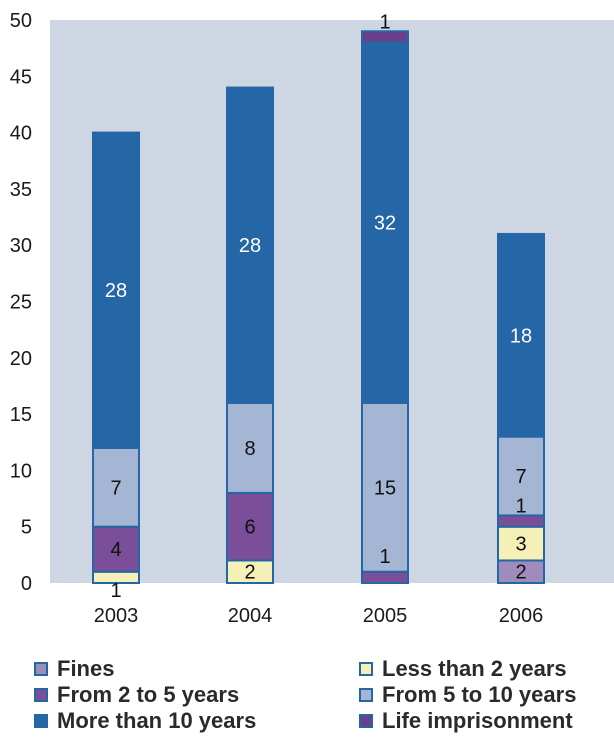  What do you see at coordinates (520, 573) in the screenshot?
I see `segment-label-2006-1: 2` at bounding box center [520, 573].